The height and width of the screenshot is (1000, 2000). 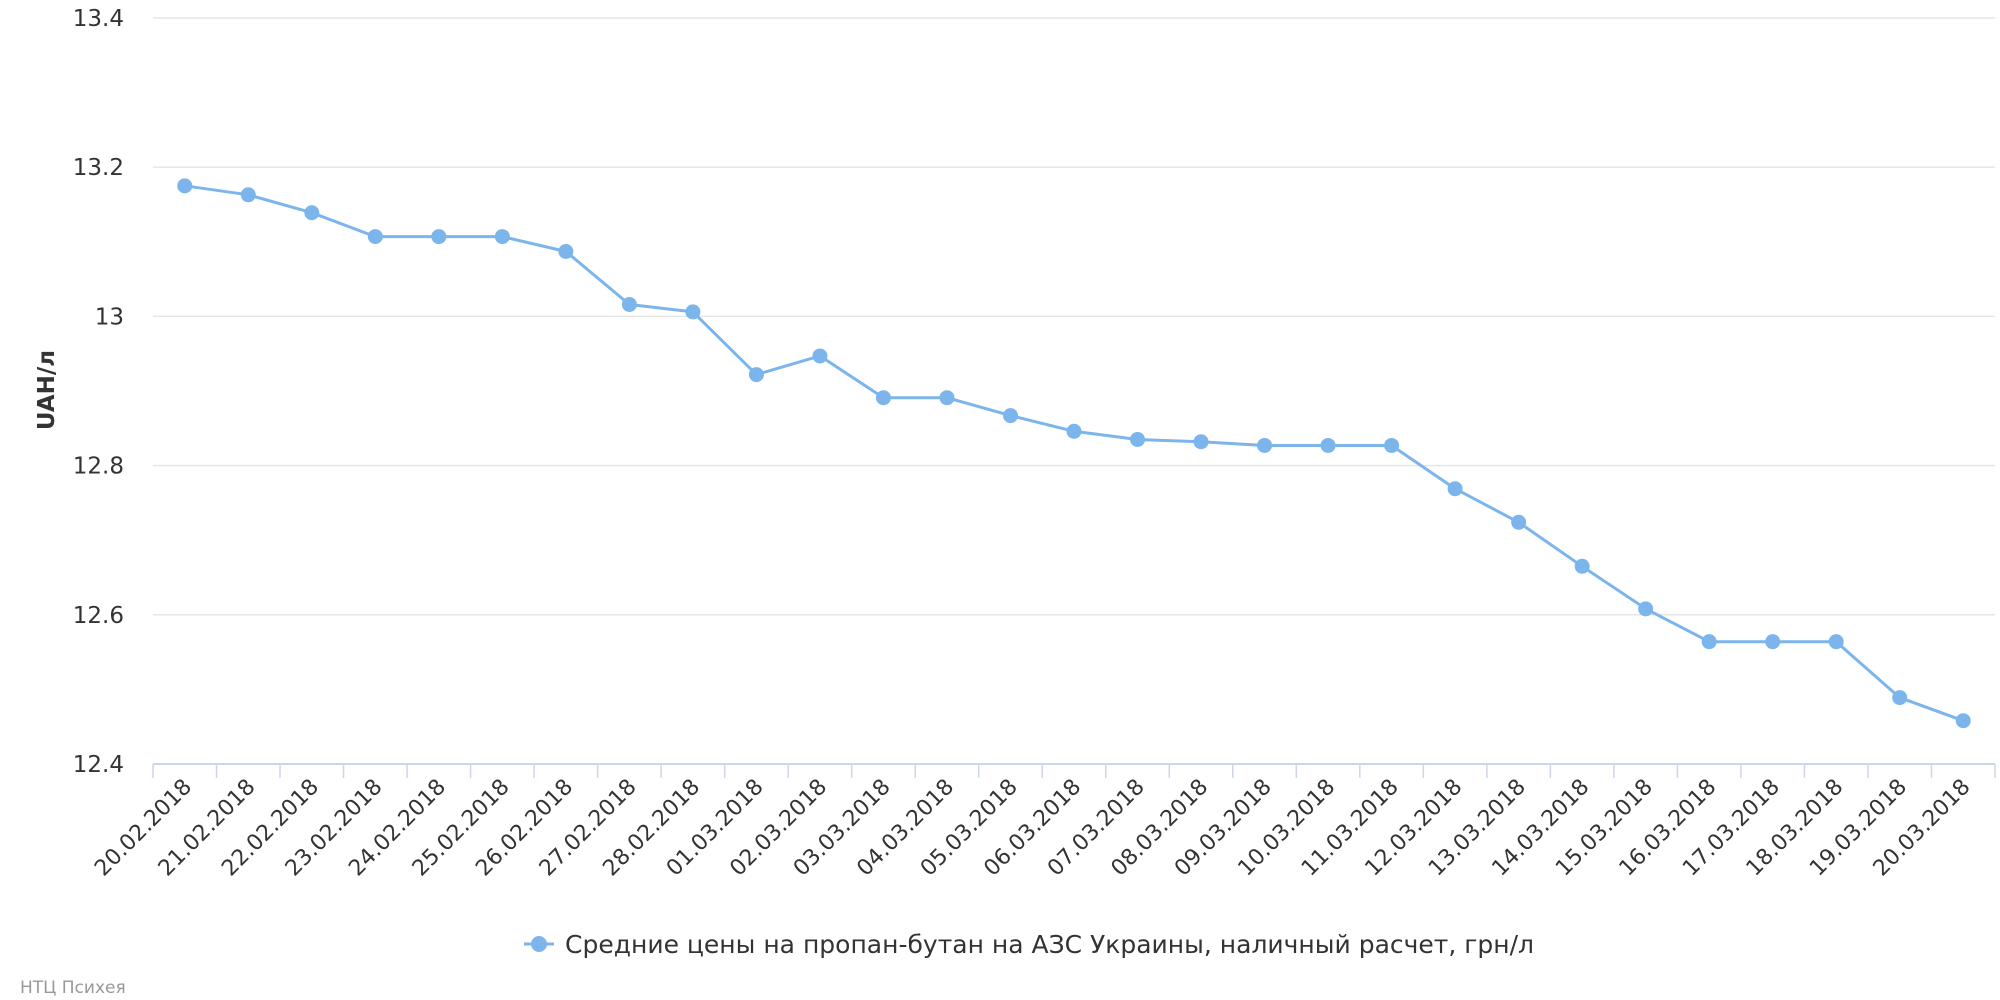 What do you see at coordinates (98, 765) in the screenshot?
I see `y-tick-label: 12.4` at bounding box center [98, 765].